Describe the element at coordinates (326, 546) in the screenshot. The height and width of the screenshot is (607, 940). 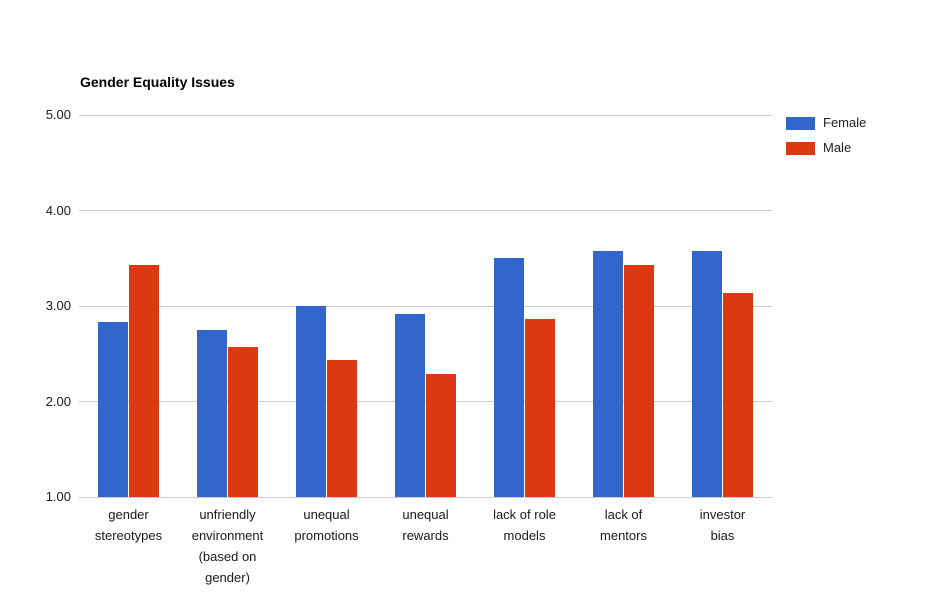
I see `x-axis-category-label: unequal promotions` at that location.